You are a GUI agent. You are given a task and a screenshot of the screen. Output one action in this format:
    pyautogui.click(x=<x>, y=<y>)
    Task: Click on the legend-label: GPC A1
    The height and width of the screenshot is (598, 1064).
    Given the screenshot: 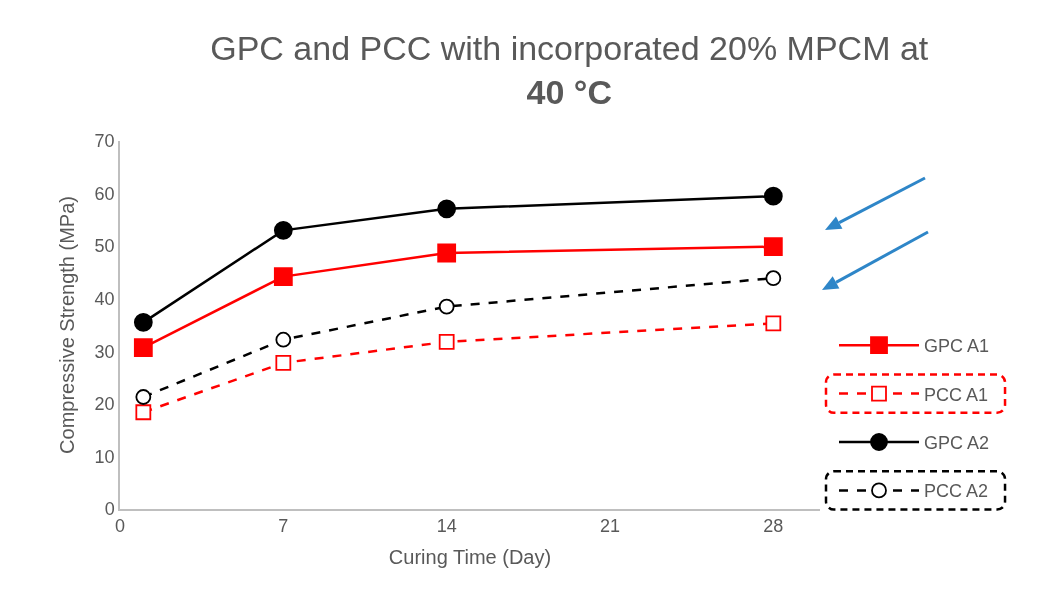 What is the action you would take?
    pyautogui.click(x=957, y=346)
    